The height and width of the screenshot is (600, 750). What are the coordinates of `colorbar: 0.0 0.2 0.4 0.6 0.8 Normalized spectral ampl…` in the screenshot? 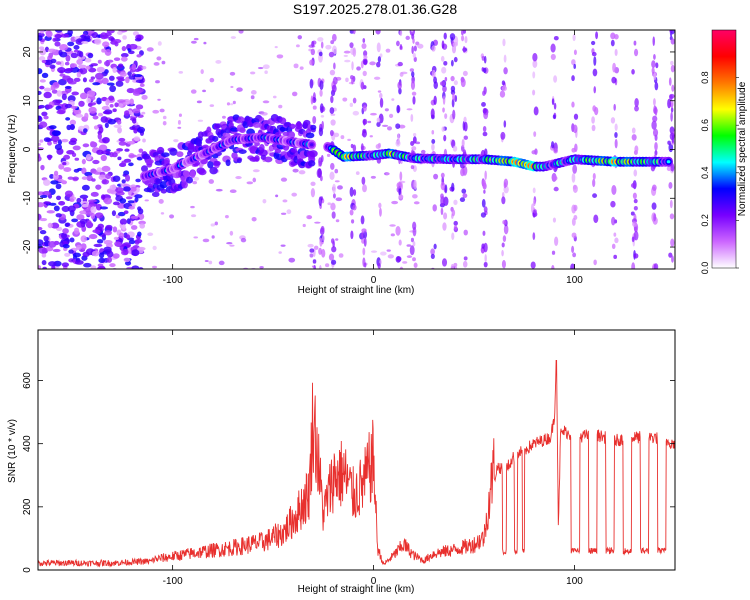 It's located at (724, 151).